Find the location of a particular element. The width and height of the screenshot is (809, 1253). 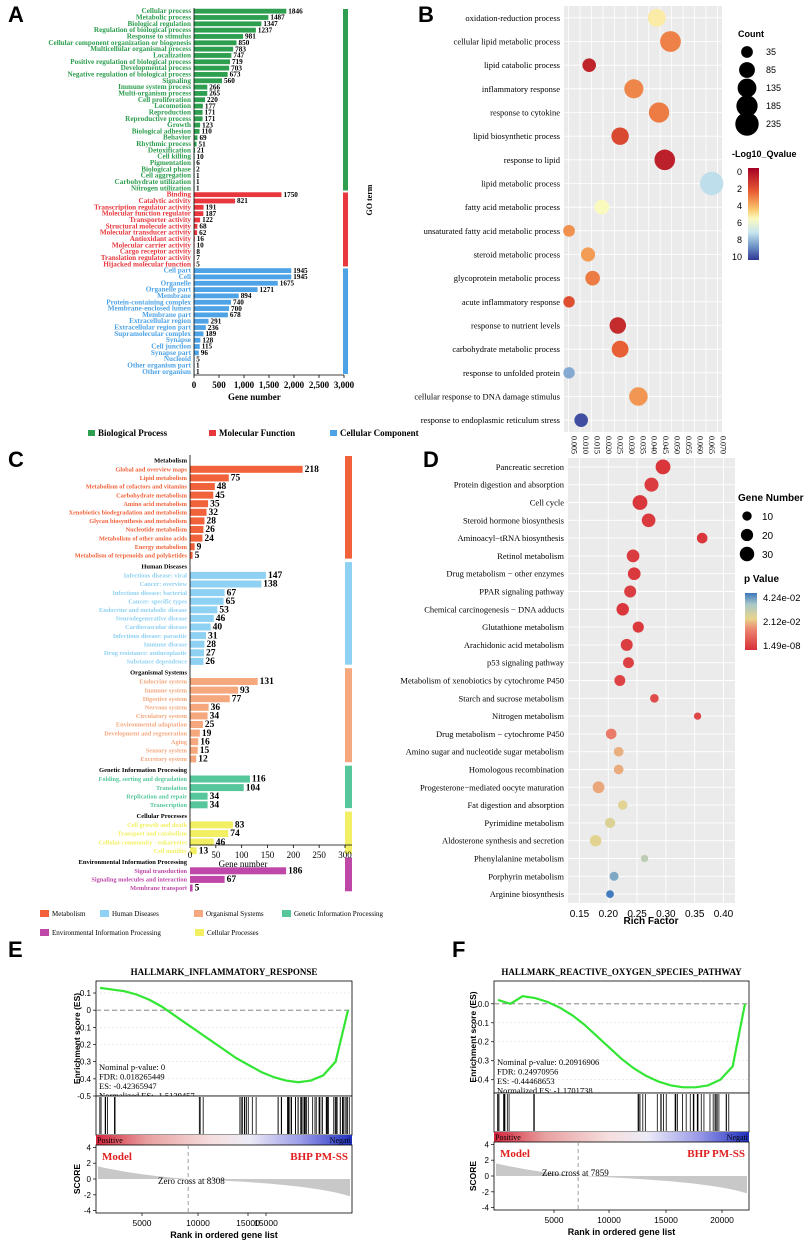

value-label: 981 is located at coordinates (250, 37).